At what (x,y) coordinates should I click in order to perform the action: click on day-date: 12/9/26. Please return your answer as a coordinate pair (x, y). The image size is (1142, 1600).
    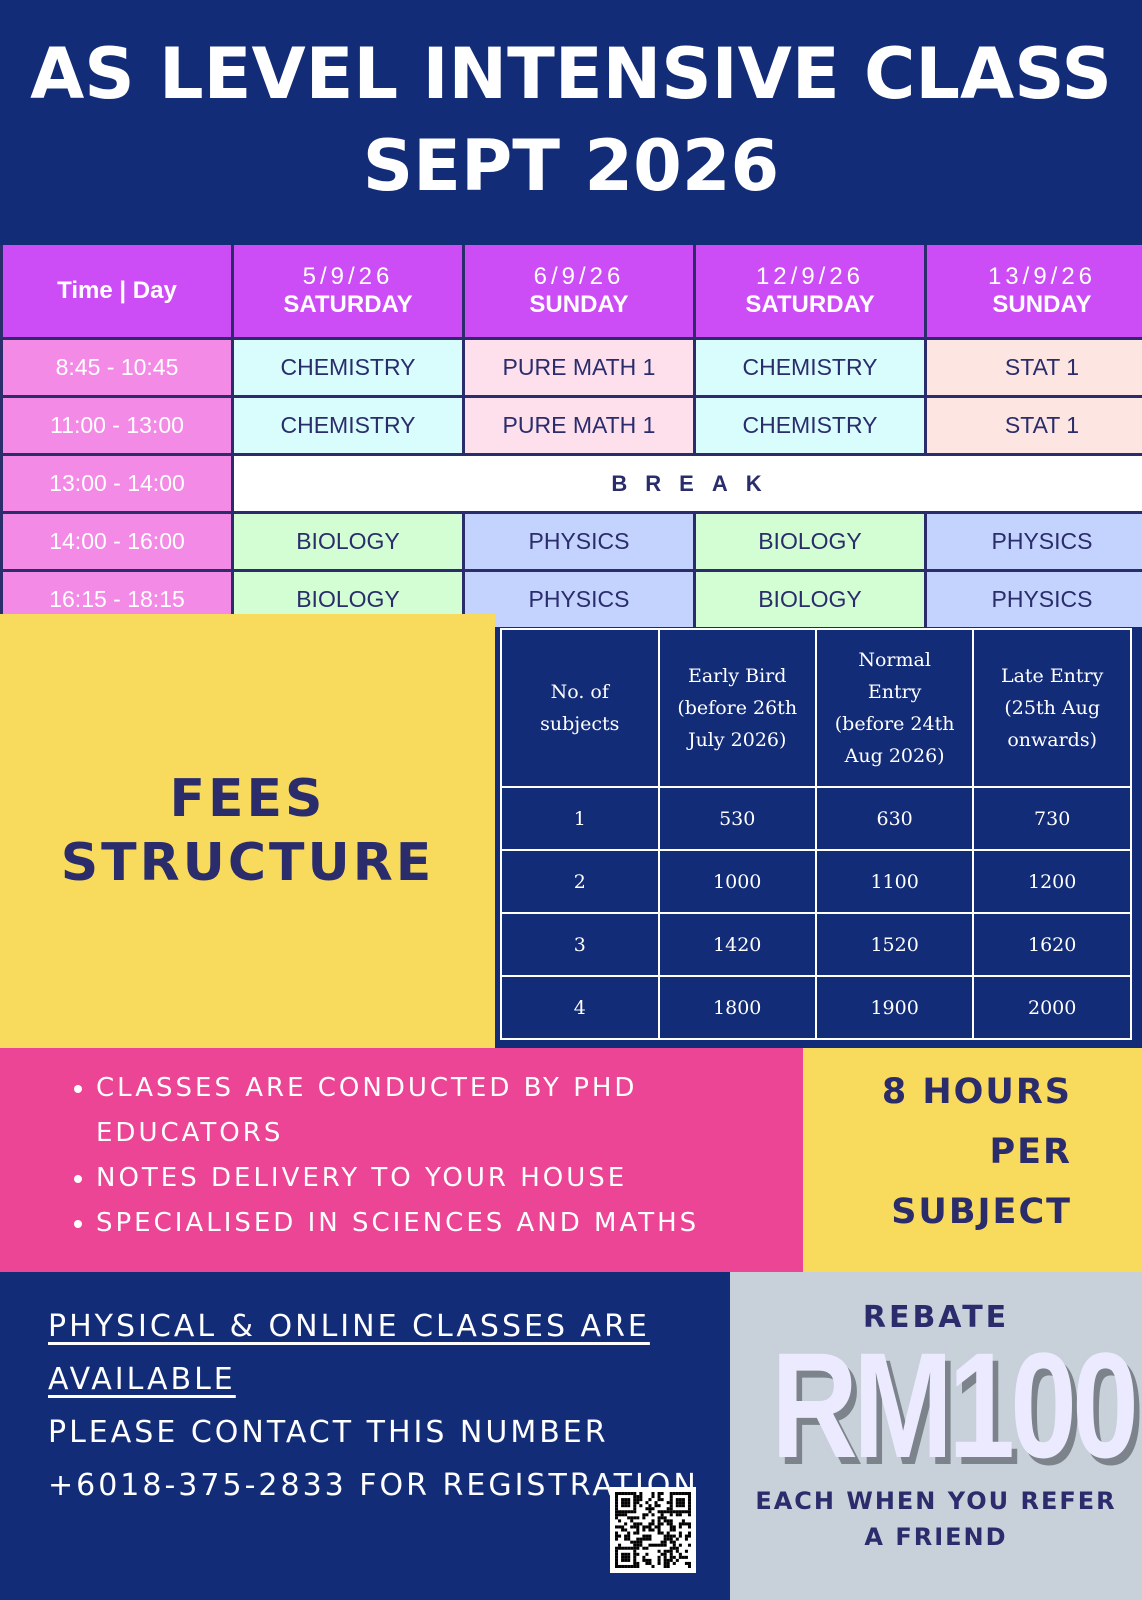
    Looking at the image, I should click on (810, 276).